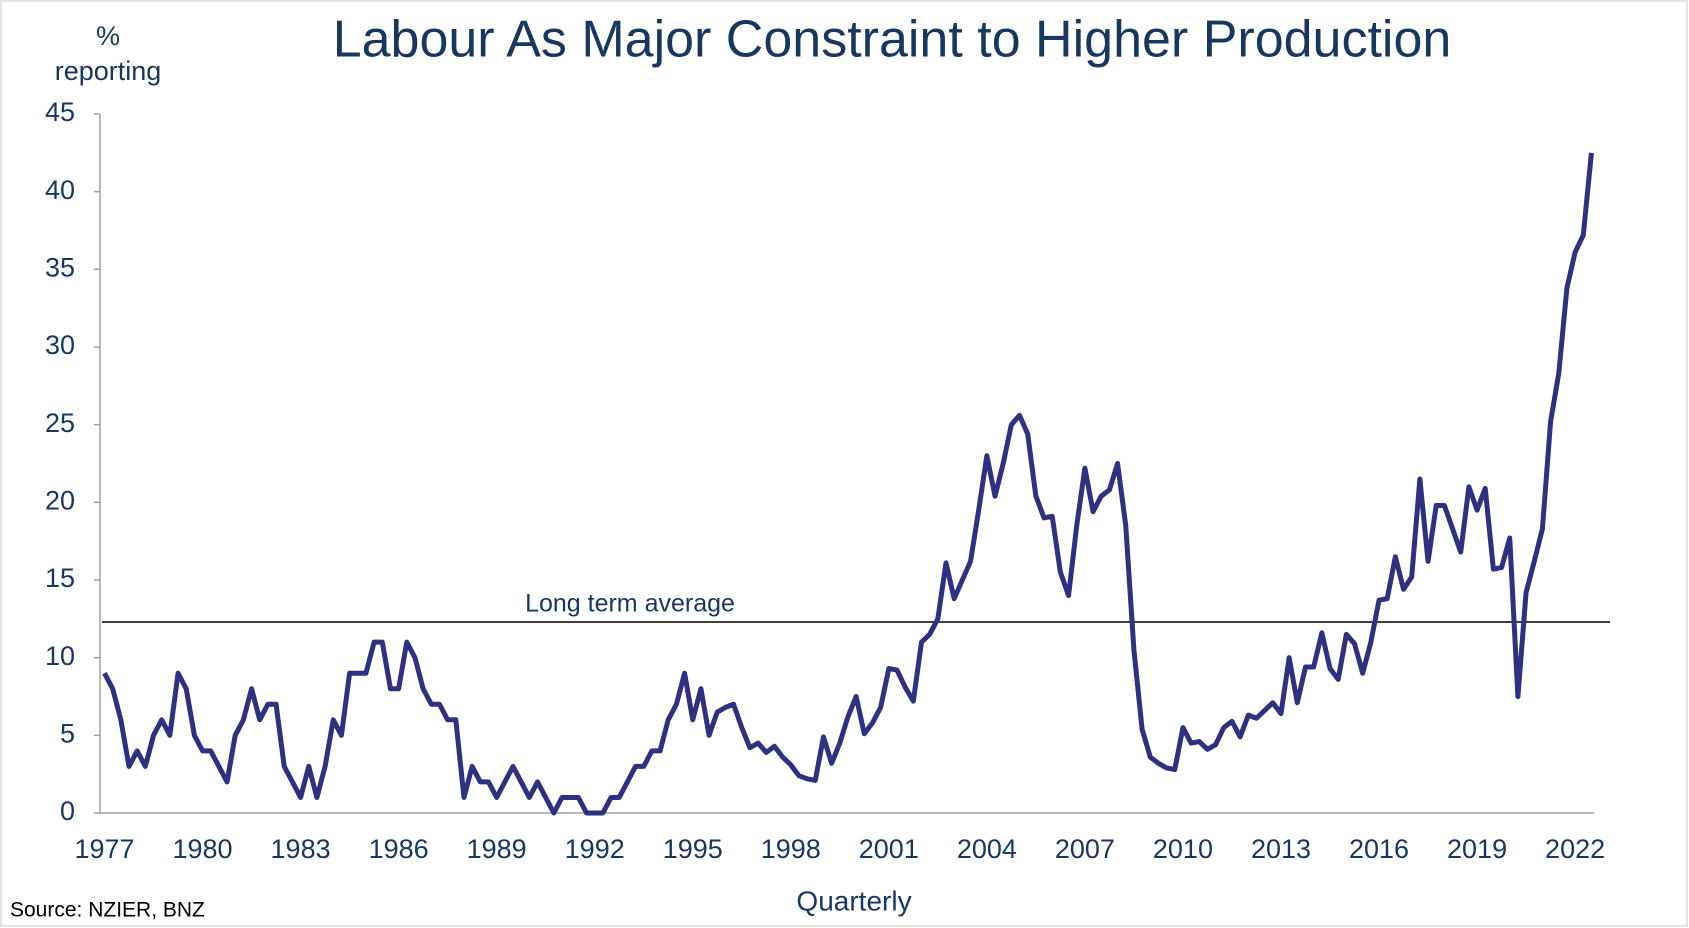 Image resolution: width=1689 pixels, height=928 pixels. I want to click on x-tick-label: 1977, so click(104, 849).